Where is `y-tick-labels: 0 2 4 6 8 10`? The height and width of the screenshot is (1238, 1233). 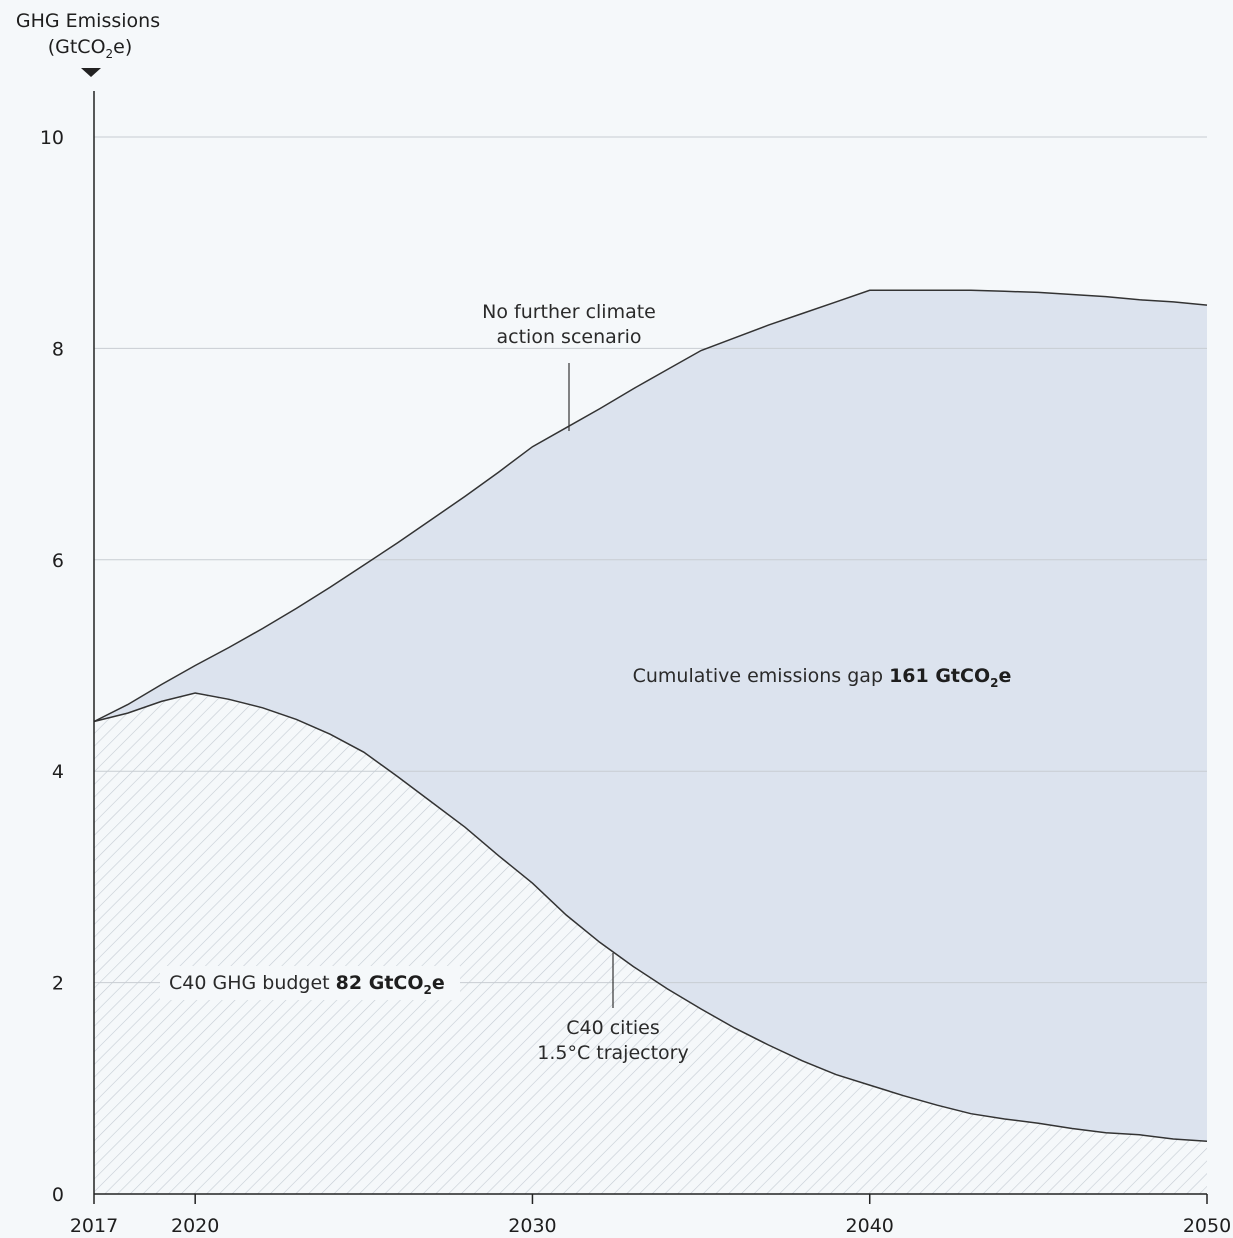 y-tick-labels: 0 2 4 6 8 10 is located at coordinates (52, 666).